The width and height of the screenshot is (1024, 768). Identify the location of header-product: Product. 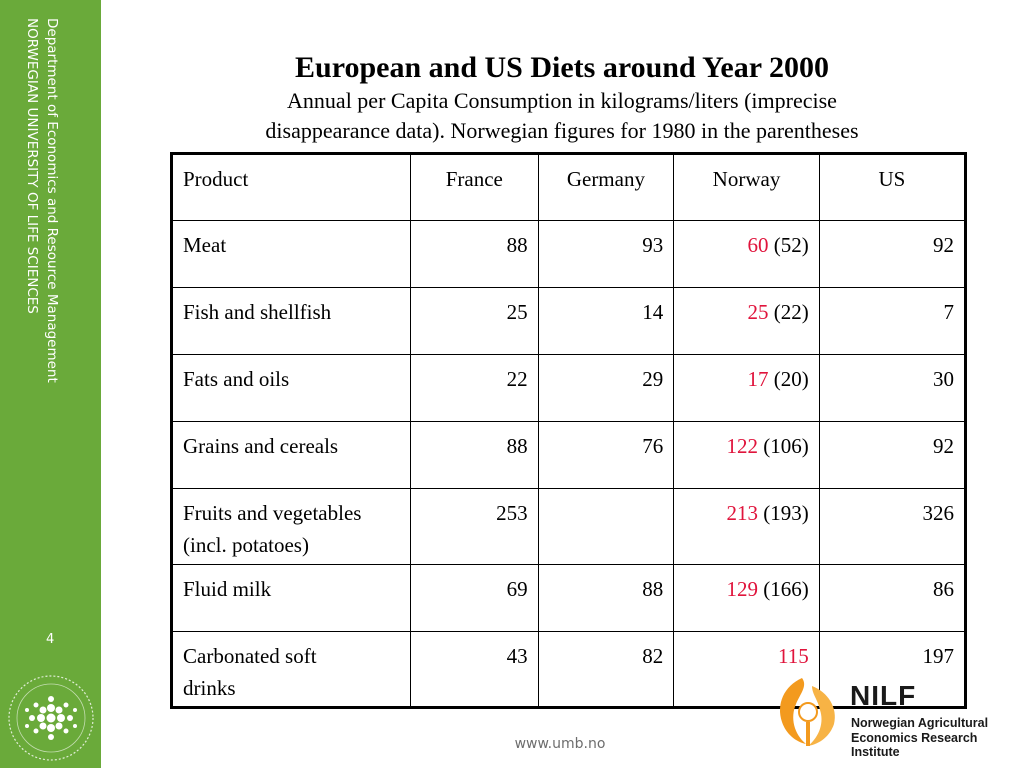
(291, 187).